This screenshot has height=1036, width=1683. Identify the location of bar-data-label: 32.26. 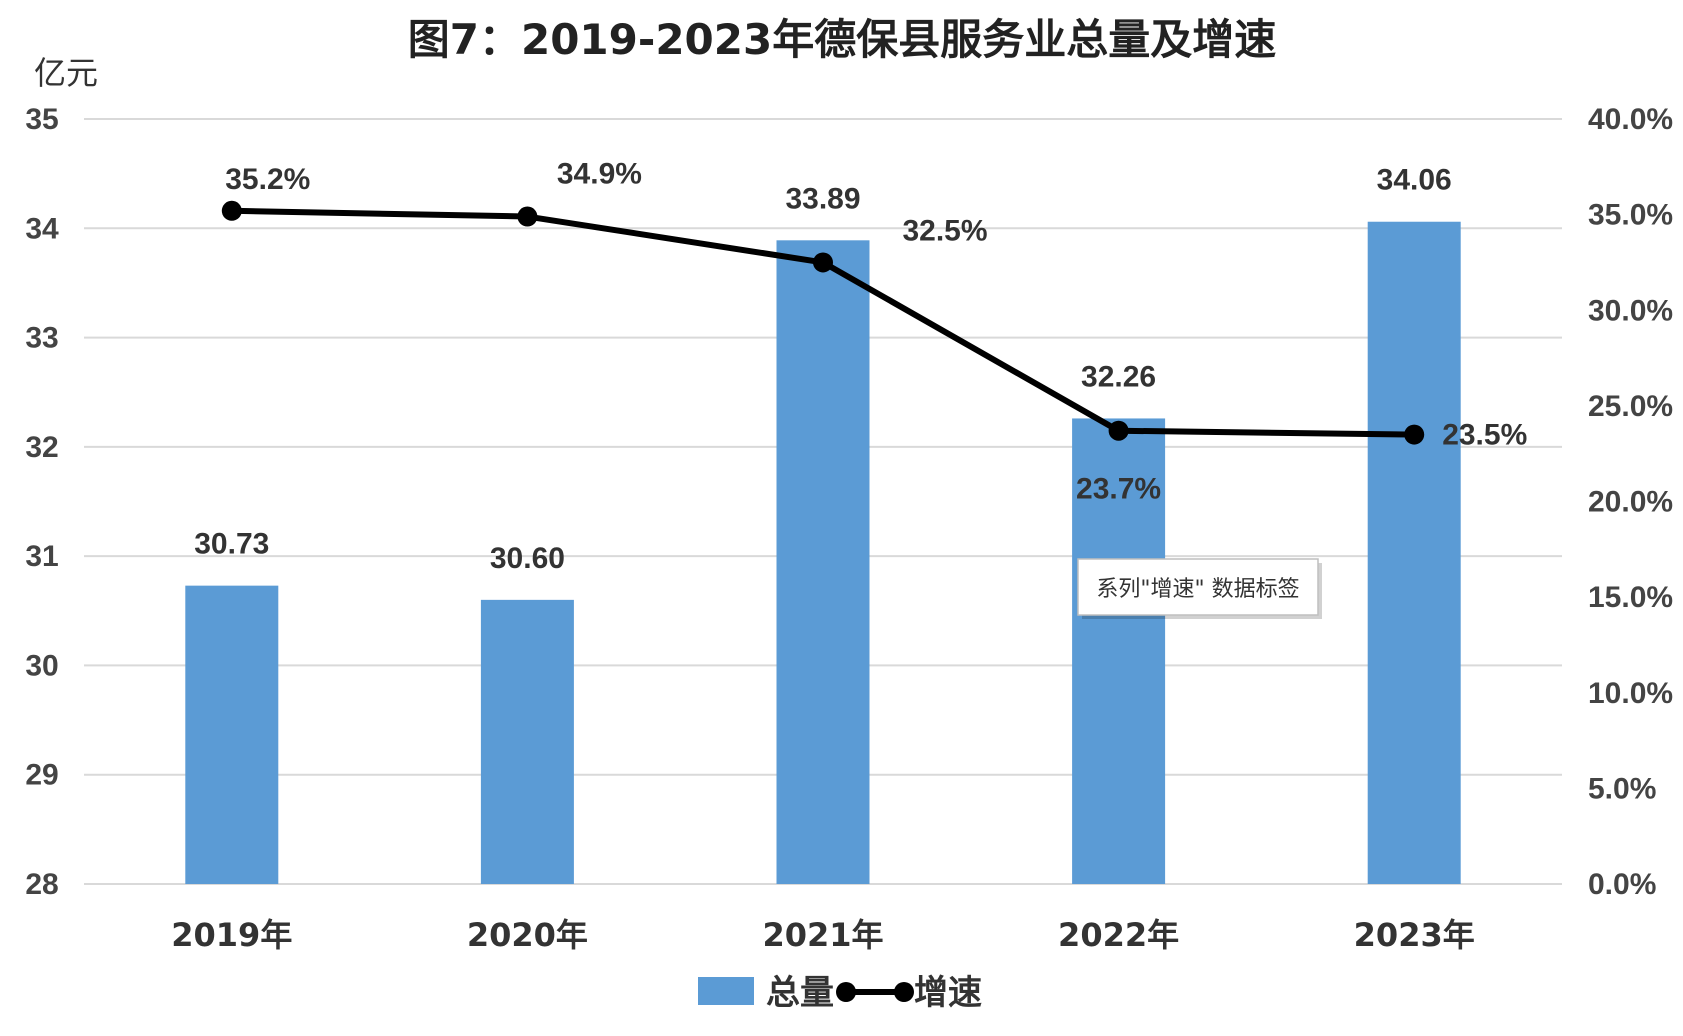
(1118, 376).